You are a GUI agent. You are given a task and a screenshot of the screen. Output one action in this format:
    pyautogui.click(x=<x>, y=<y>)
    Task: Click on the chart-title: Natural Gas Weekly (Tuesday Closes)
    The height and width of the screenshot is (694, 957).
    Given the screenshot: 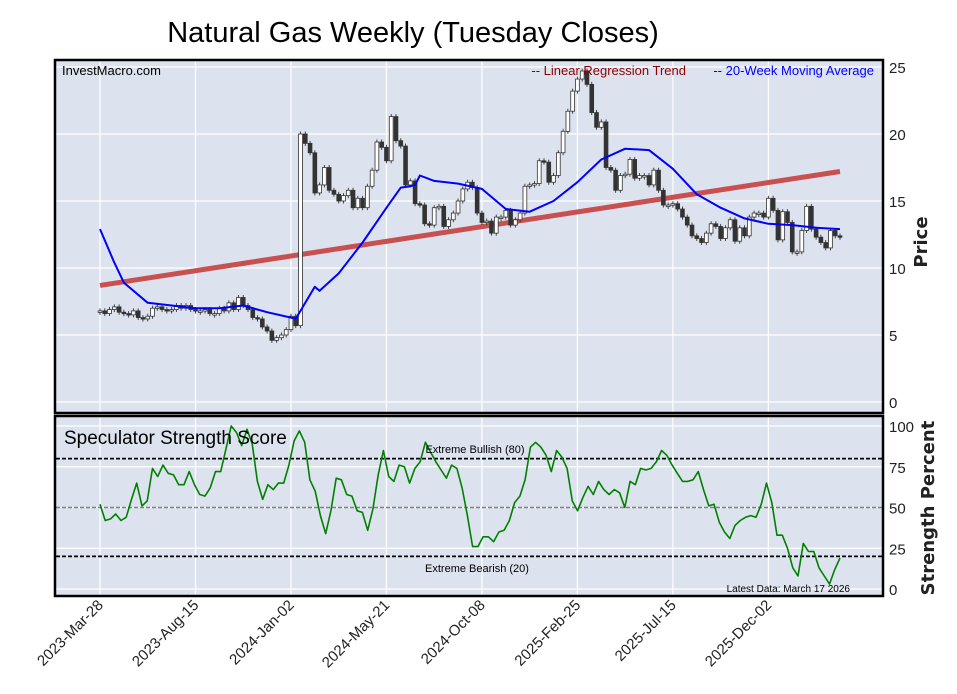 What is the action you would take?
    pyautogui.click(x=413, y=33)
    